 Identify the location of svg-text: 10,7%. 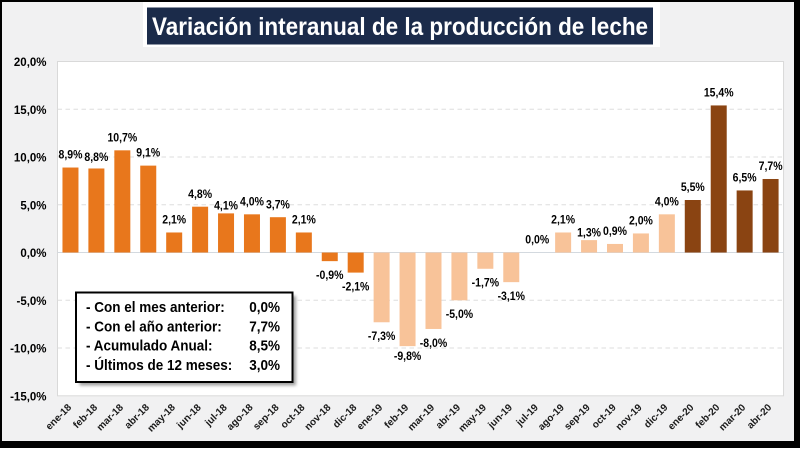
(122, 138).